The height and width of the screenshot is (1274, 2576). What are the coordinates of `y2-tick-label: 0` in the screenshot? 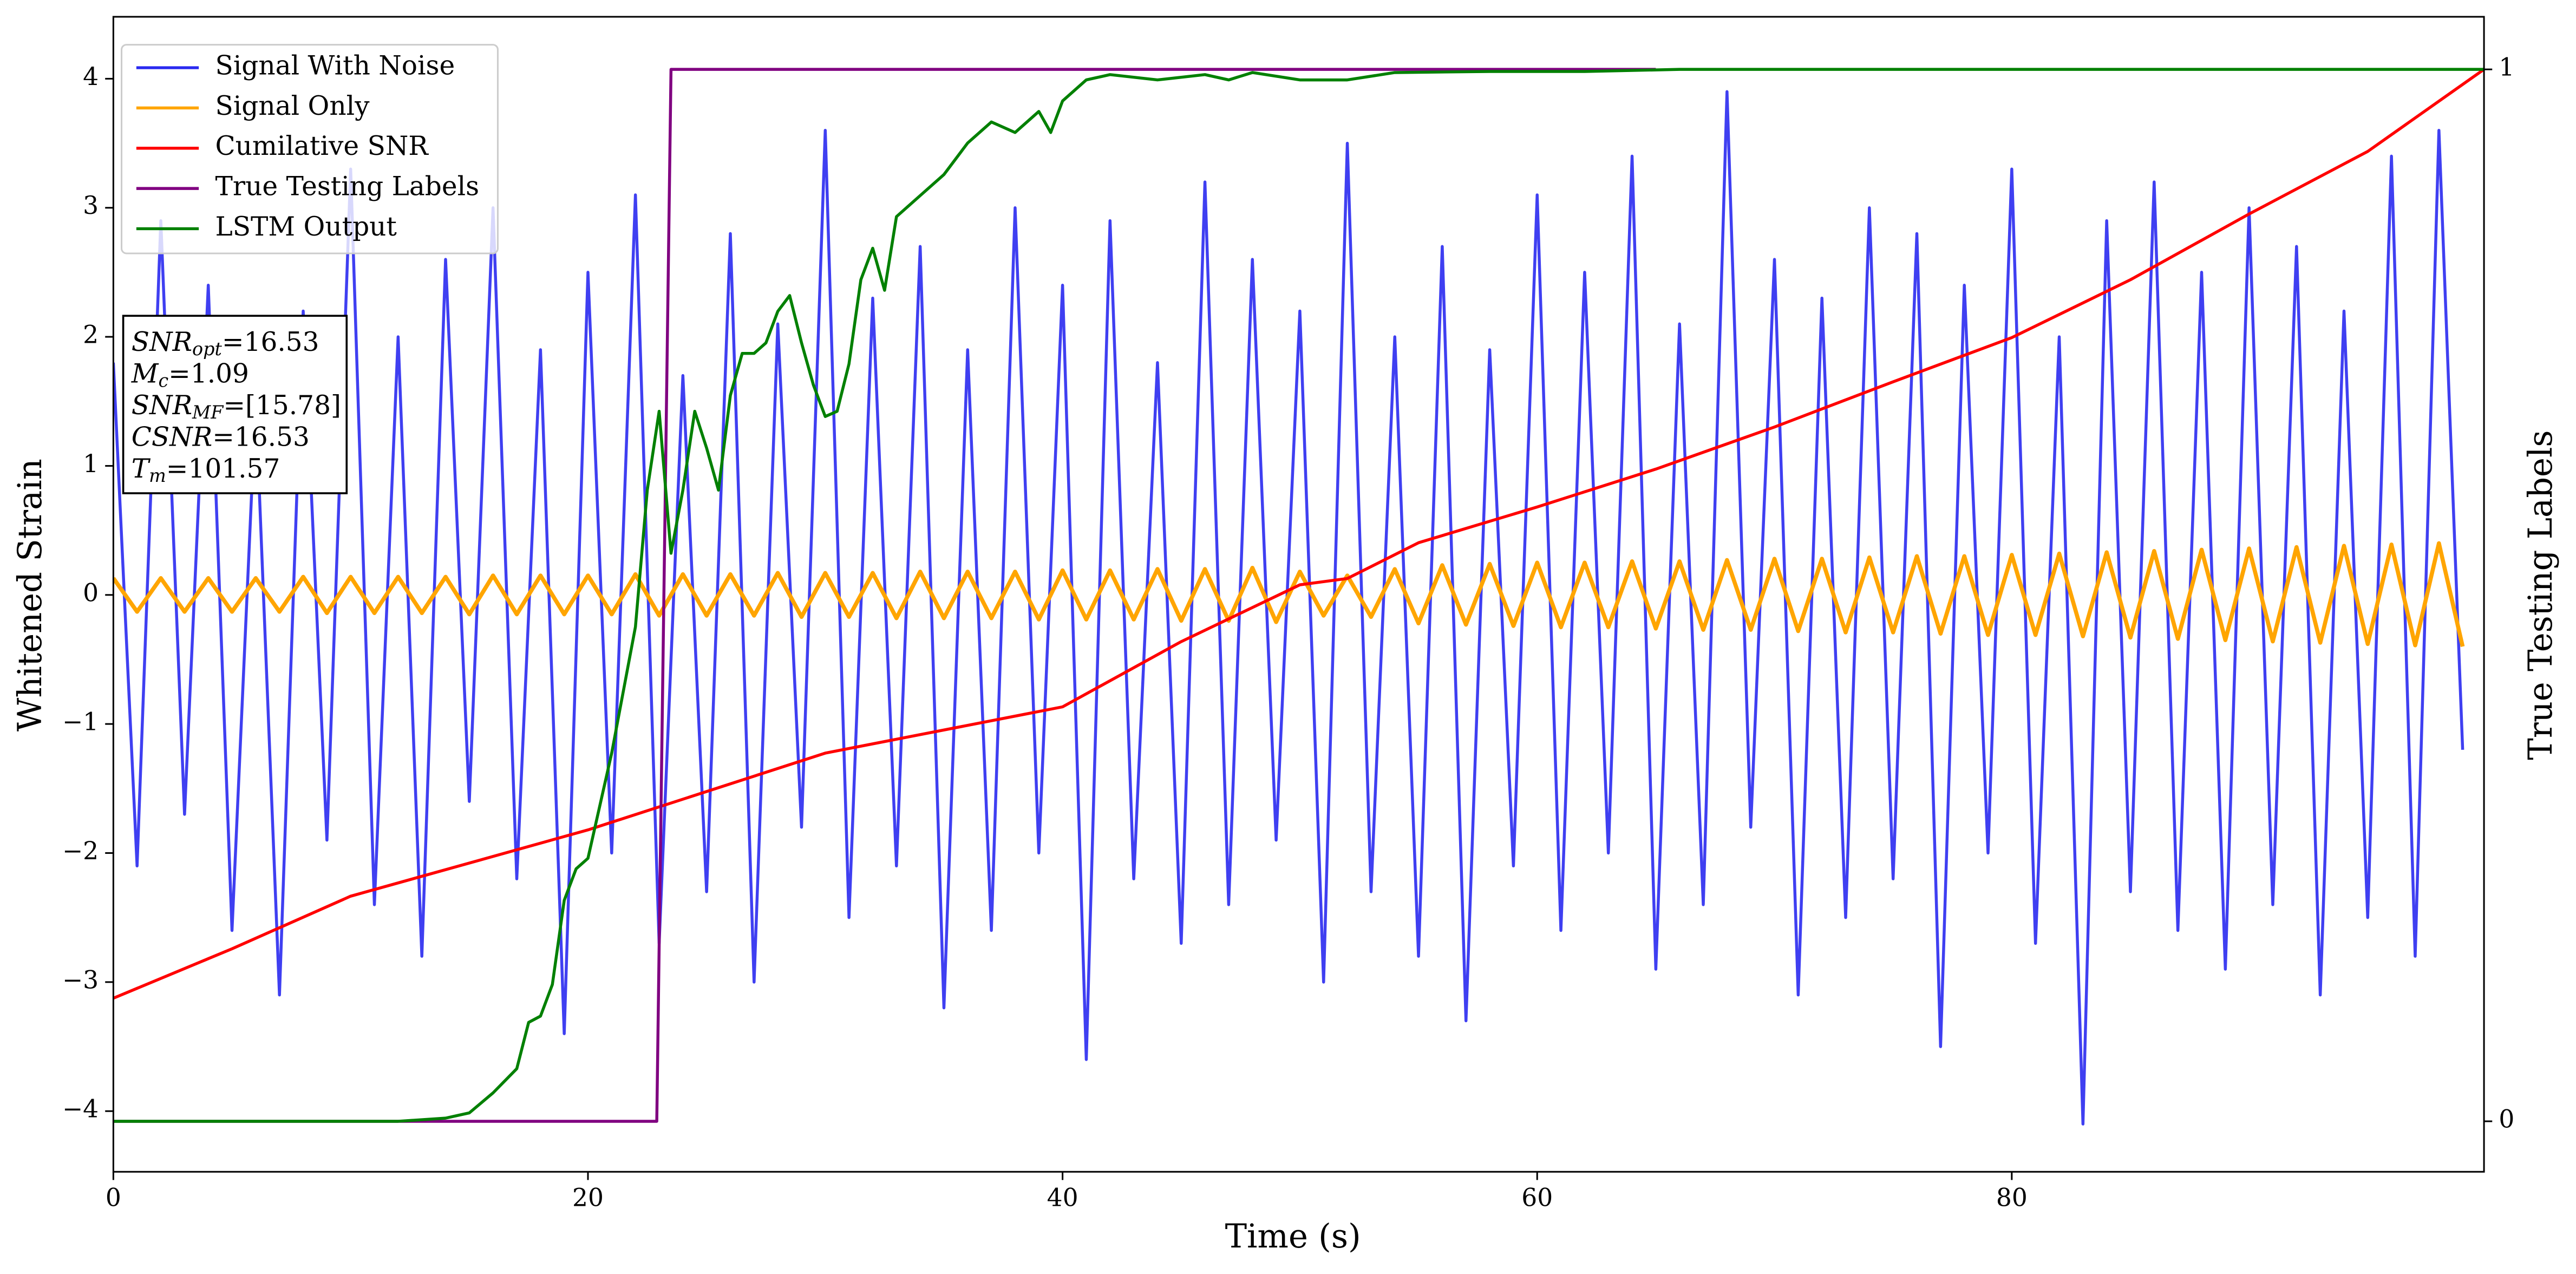 It's located at (2507, 1119).